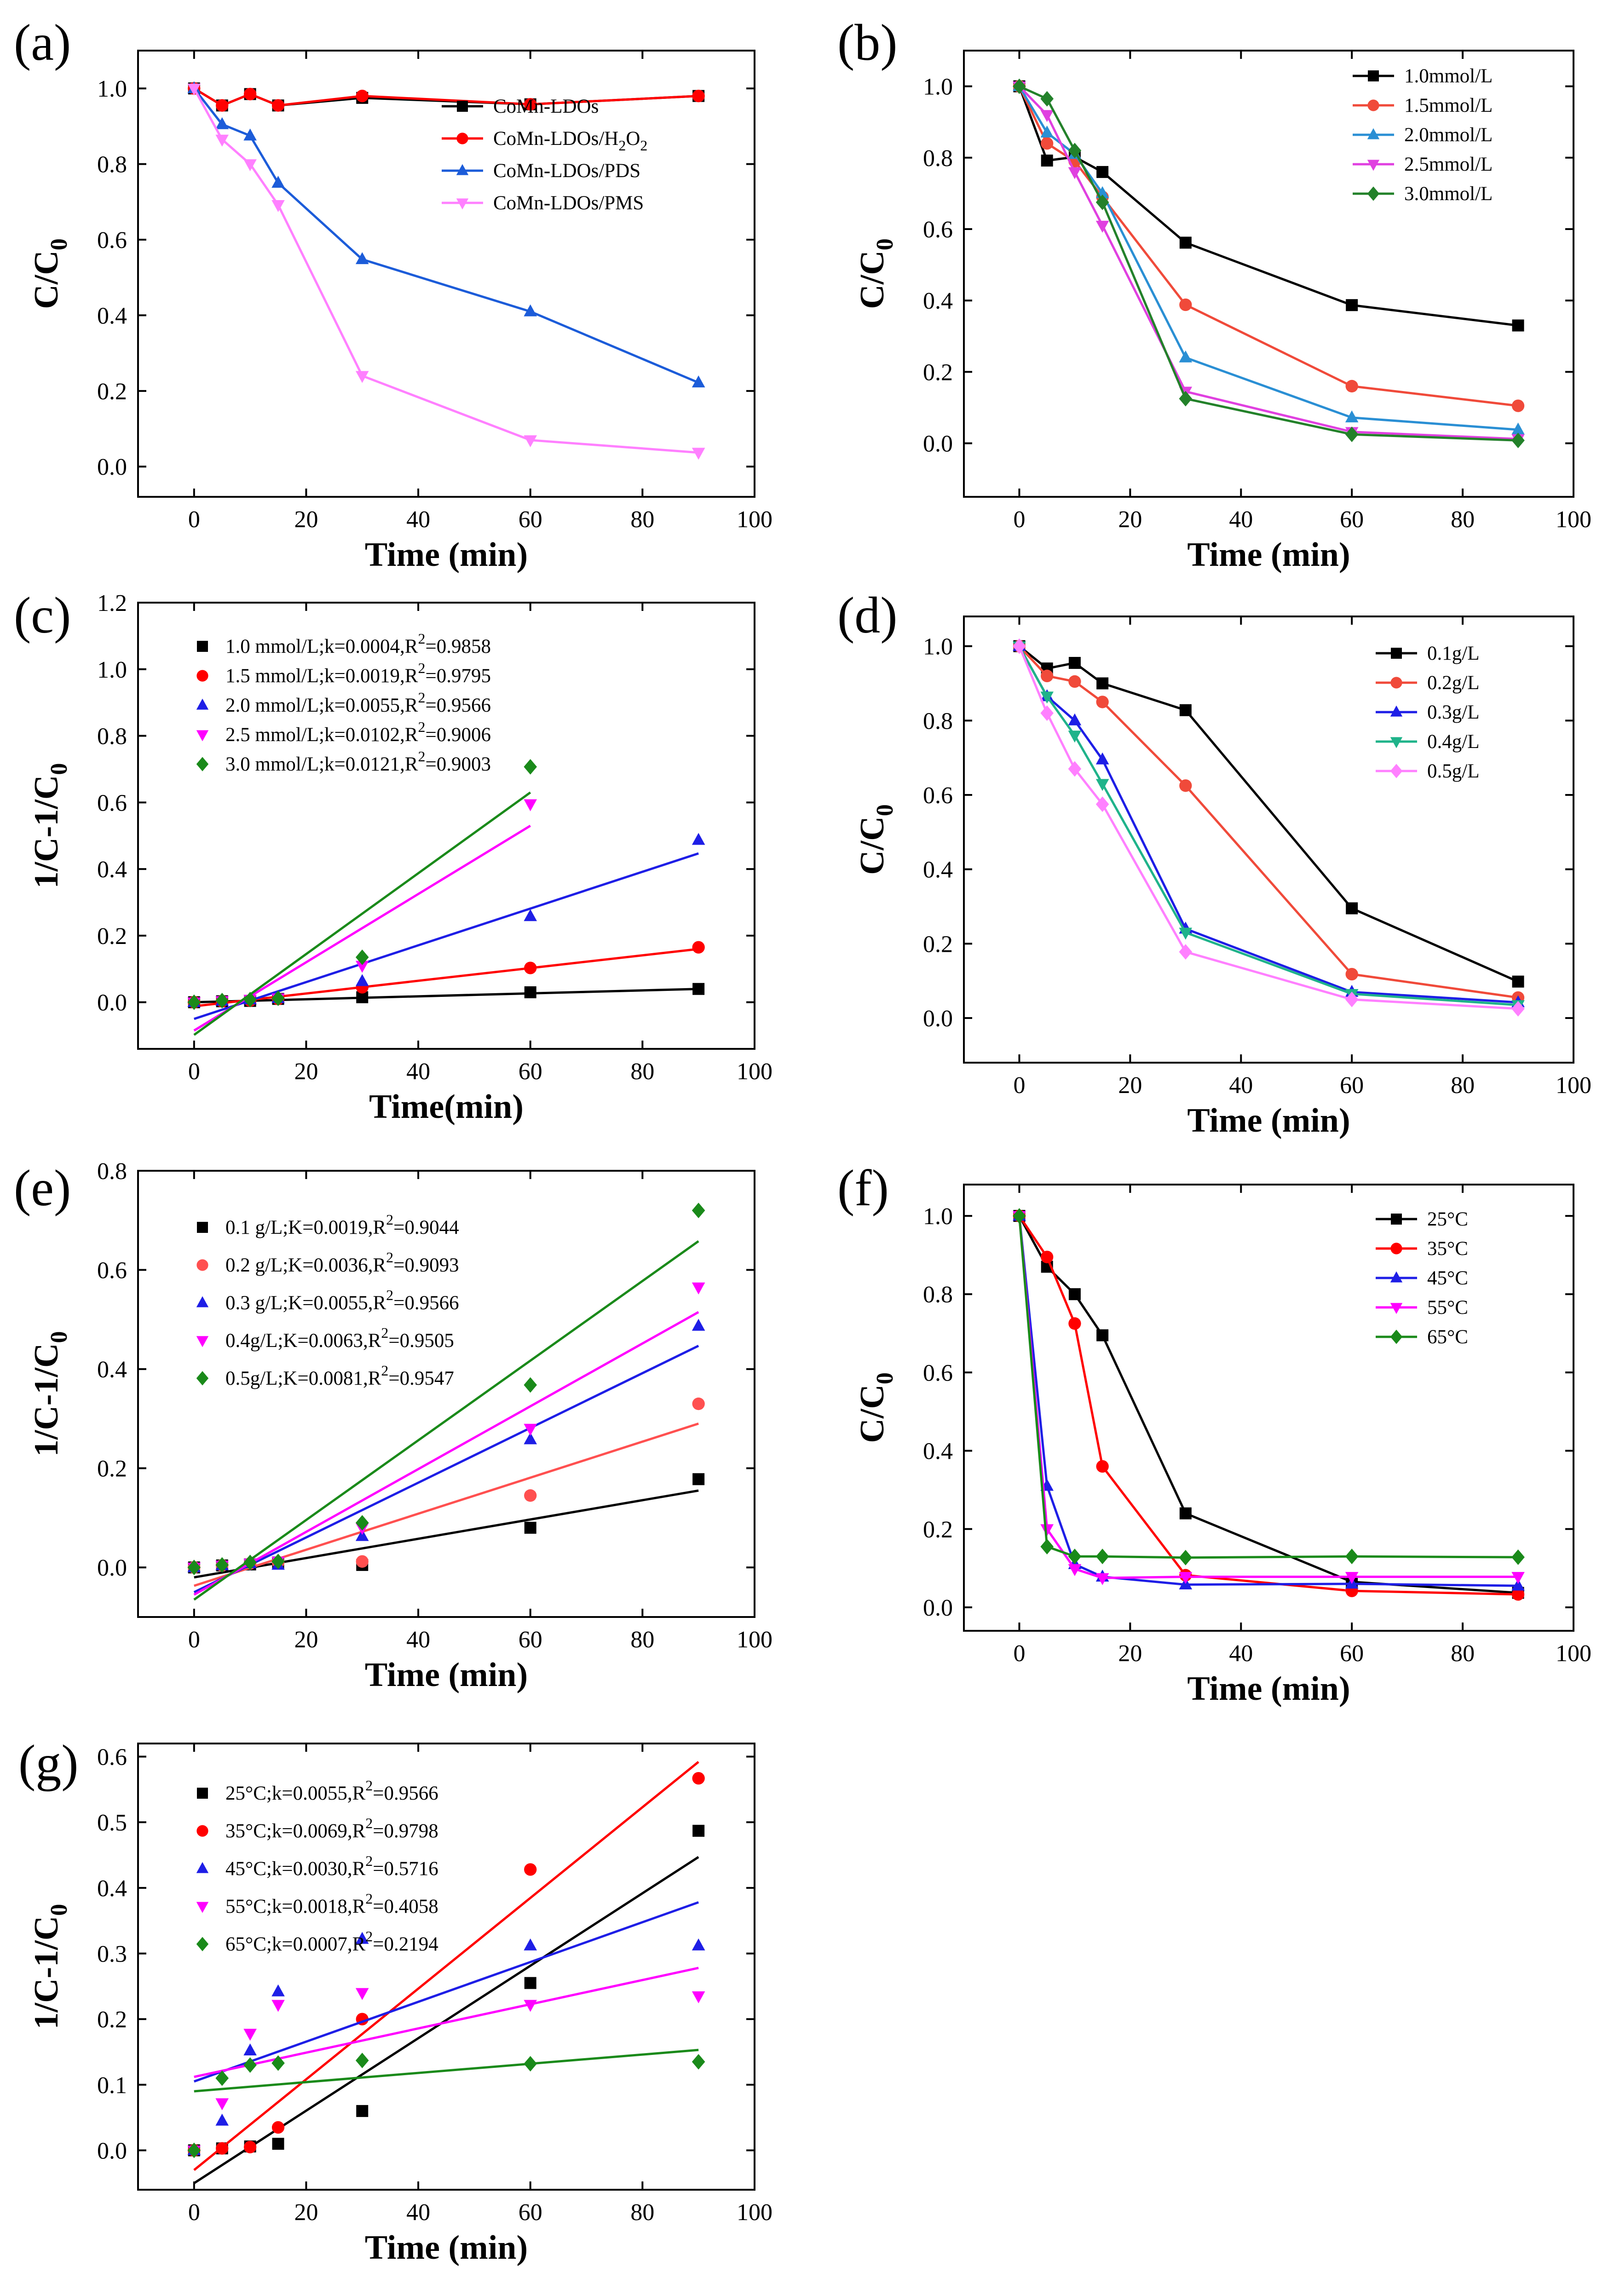 This screenshot has height=2296, width=1614. What do you see at coordinates (446, 1967) in the screenshot?
I see `plot-frame` at bounding box center [446, 1967].